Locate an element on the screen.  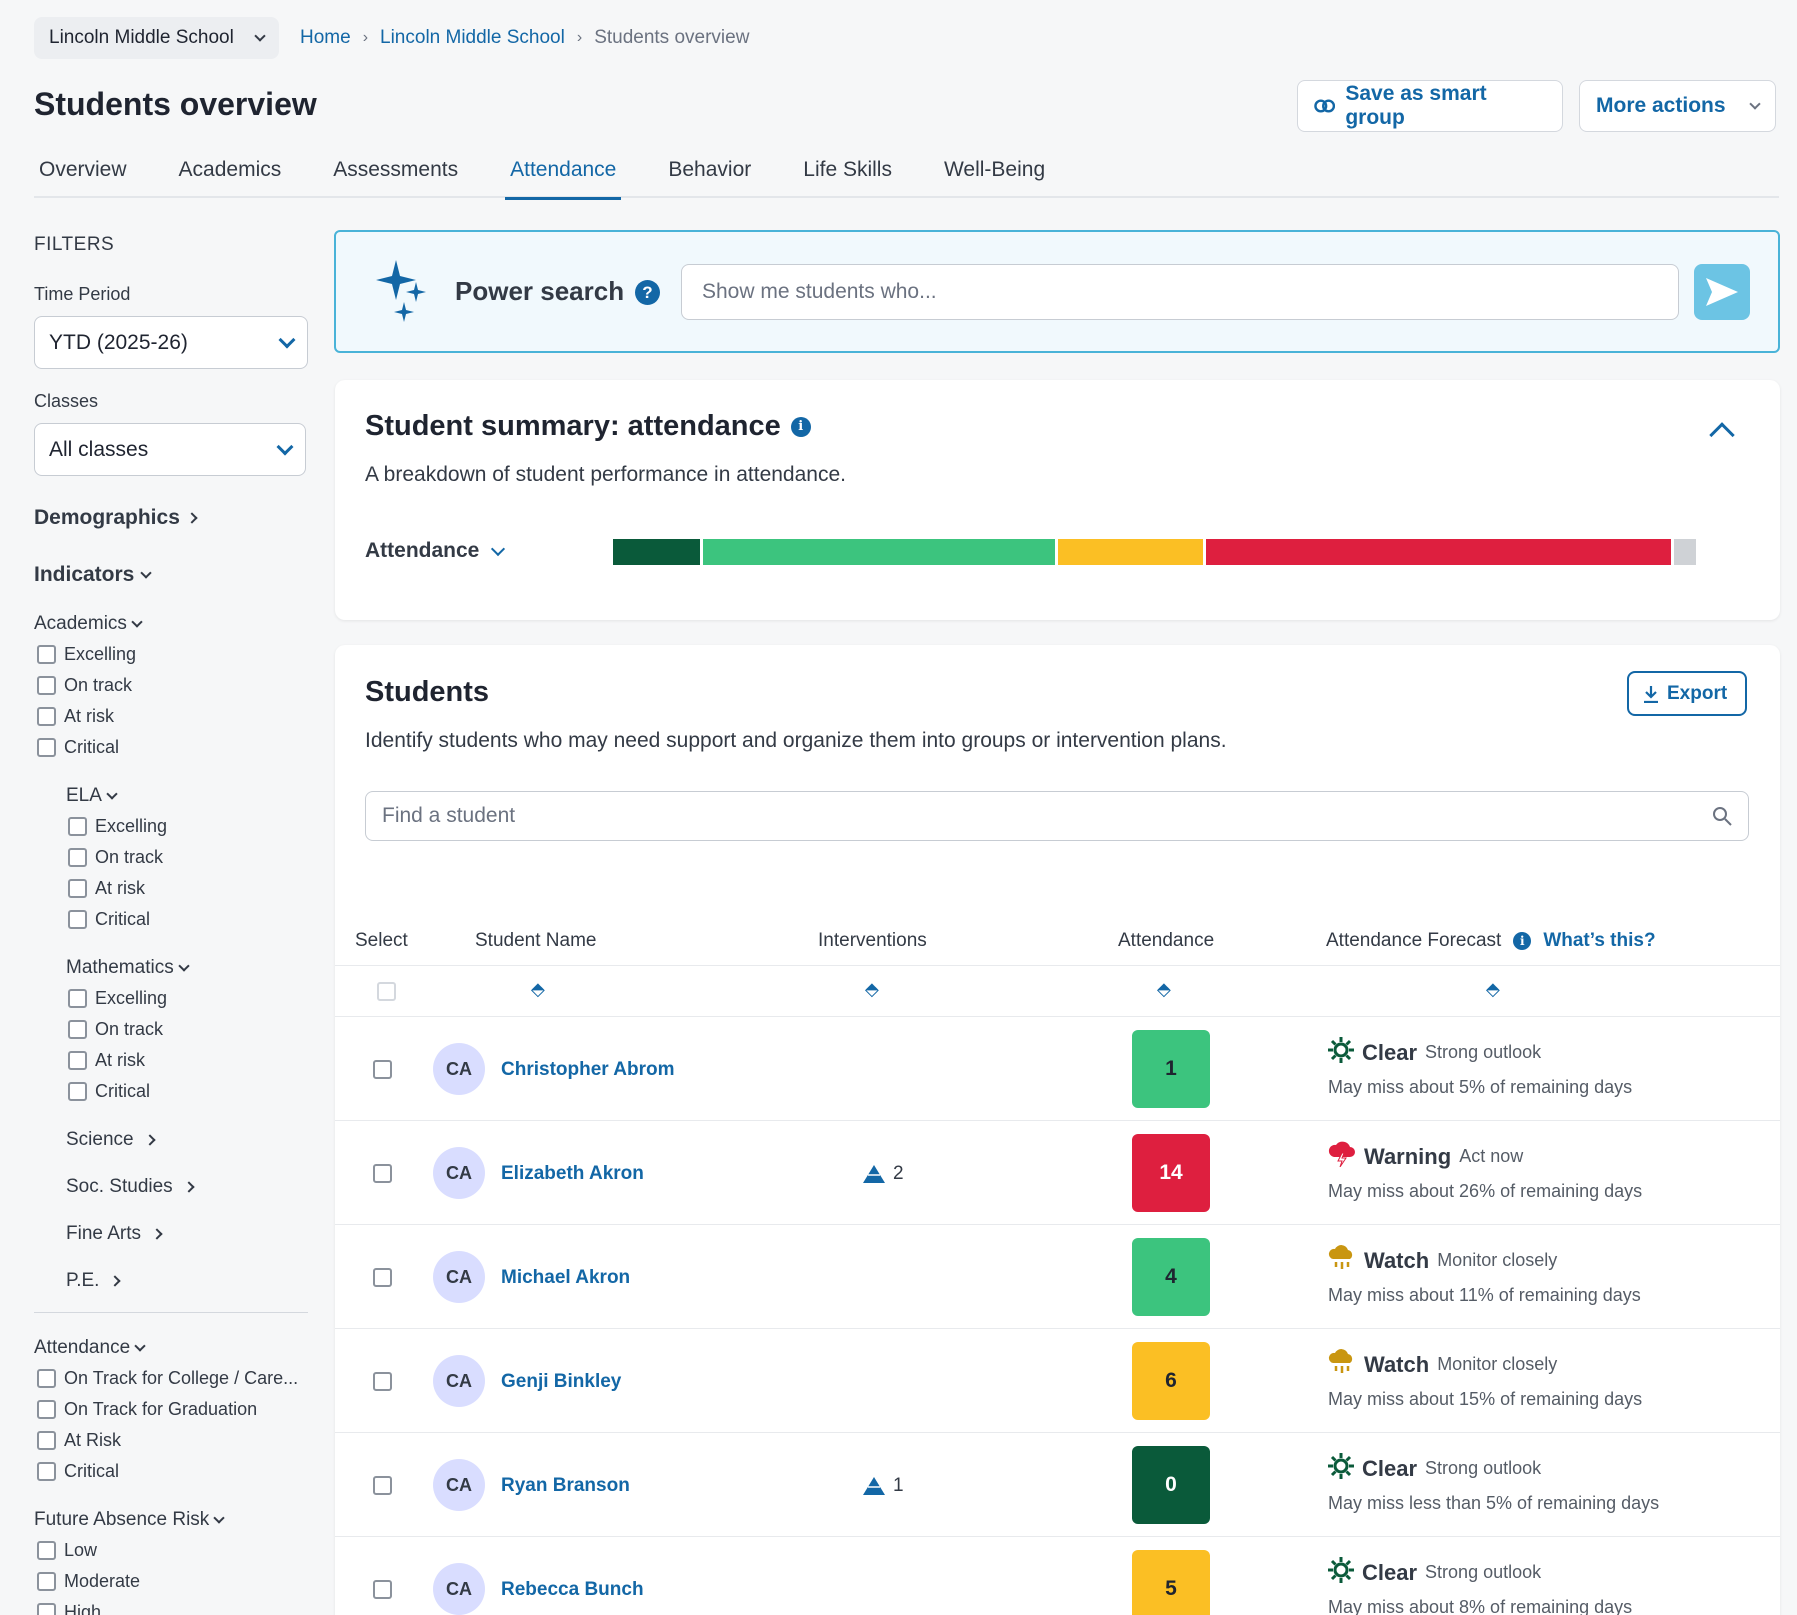
breadcrumb-home: Home is located at coordinates (325, 37).